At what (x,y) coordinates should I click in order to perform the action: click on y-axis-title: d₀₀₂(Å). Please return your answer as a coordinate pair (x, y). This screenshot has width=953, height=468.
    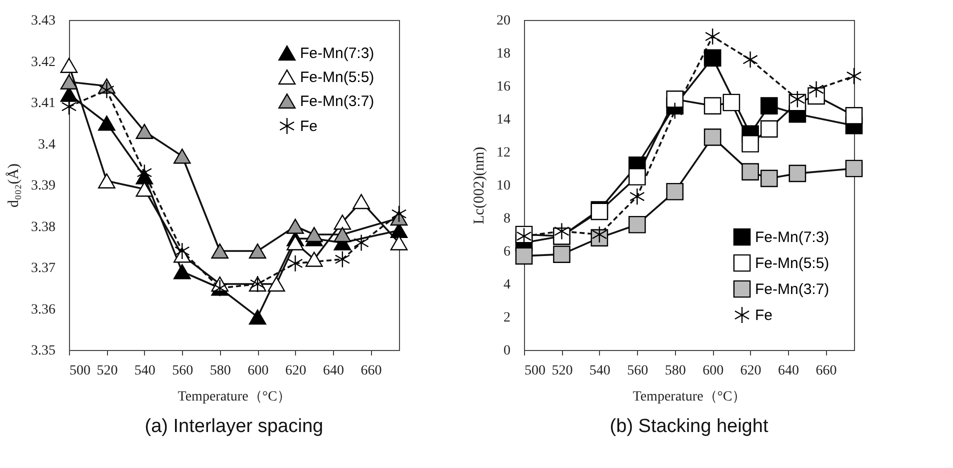
    Looking at the image, I should click on (13, 185).